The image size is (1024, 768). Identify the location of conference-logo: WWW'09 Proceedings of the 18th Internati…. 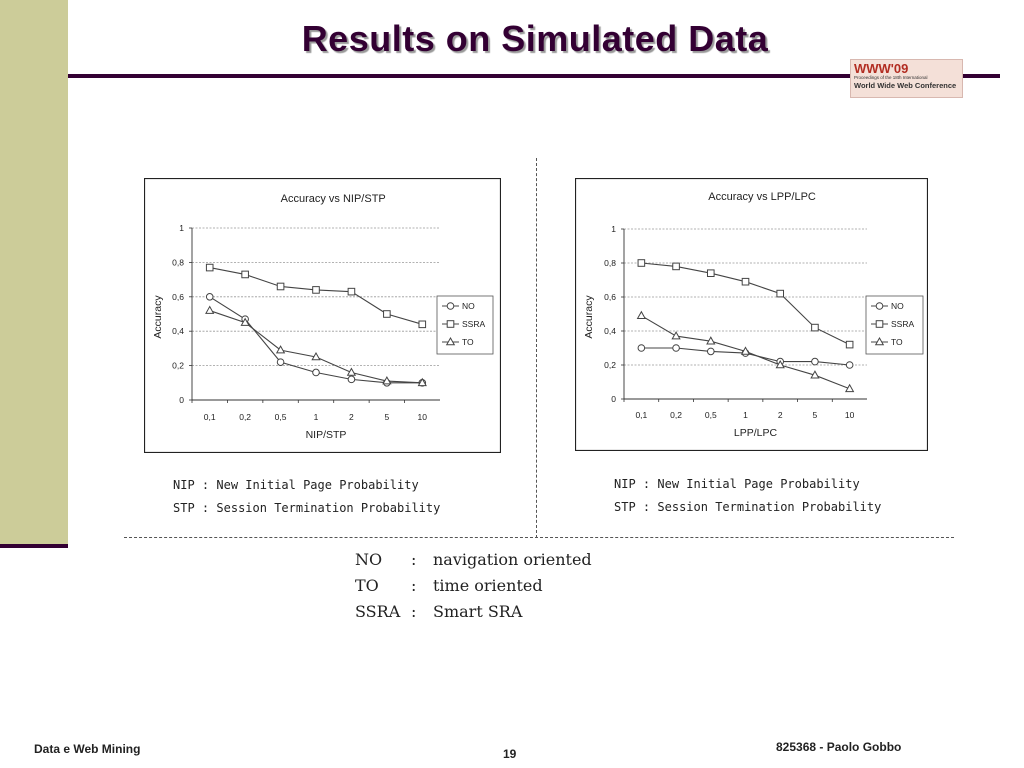
(906, 78).